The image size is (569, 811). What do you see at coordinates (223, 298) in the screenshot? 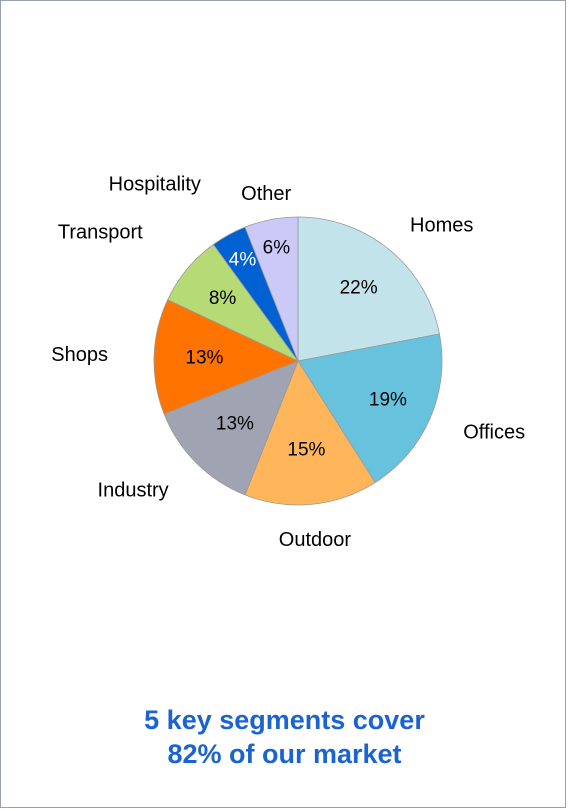
I see `value-label-transport: 8%` at bounding box center [223, 298].